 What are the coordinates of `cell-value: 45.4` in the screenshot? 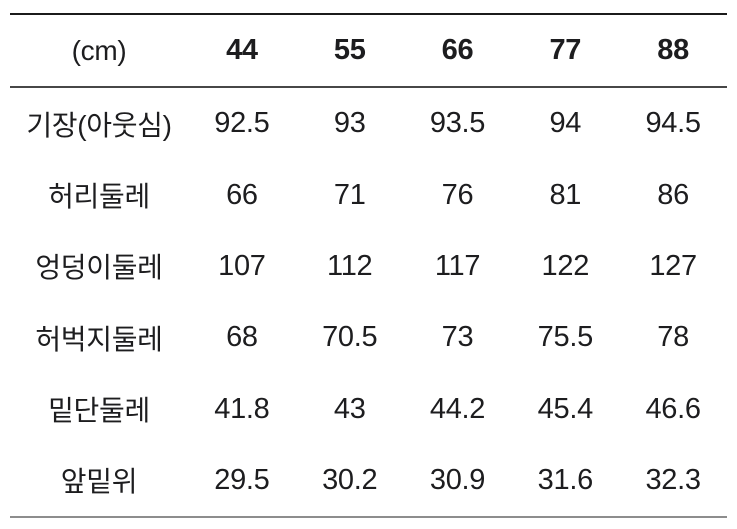 It's located at (565, 408).